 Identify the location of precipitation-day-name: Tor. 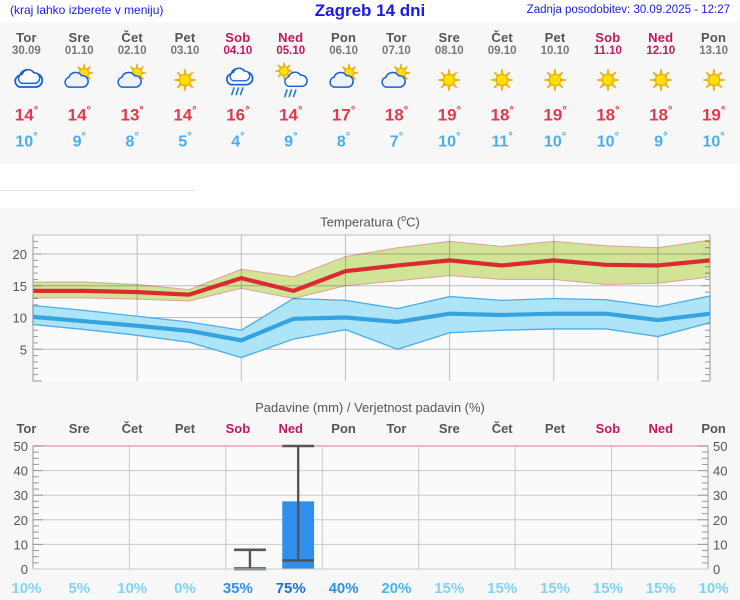
(396, 428).